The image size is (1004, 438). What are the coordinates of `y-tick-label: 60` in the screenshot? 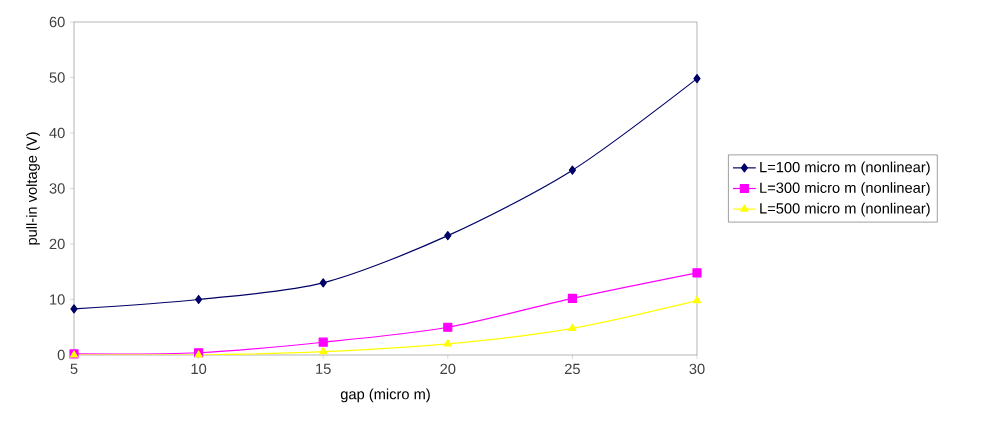 It's located at (57, 22).